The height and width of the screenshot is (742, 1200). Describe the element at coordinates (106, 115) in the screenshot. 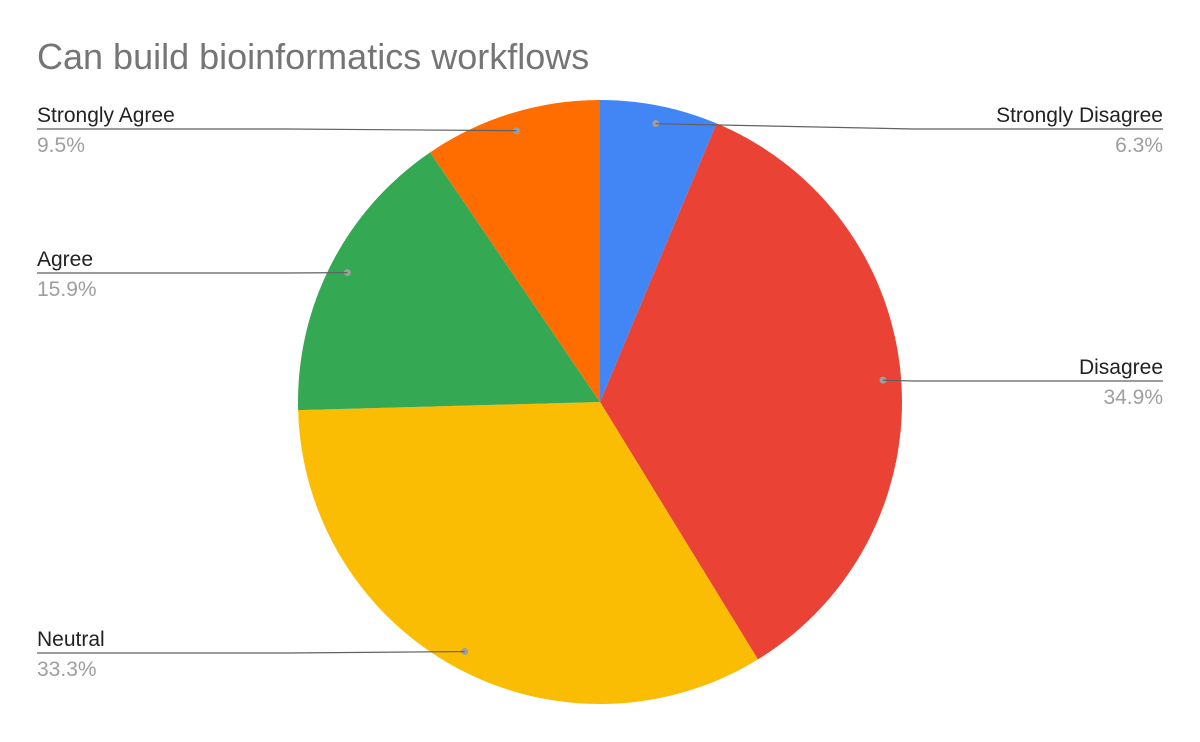

I see `slice-label-strongly-agree: Strongly Agree` at that location.